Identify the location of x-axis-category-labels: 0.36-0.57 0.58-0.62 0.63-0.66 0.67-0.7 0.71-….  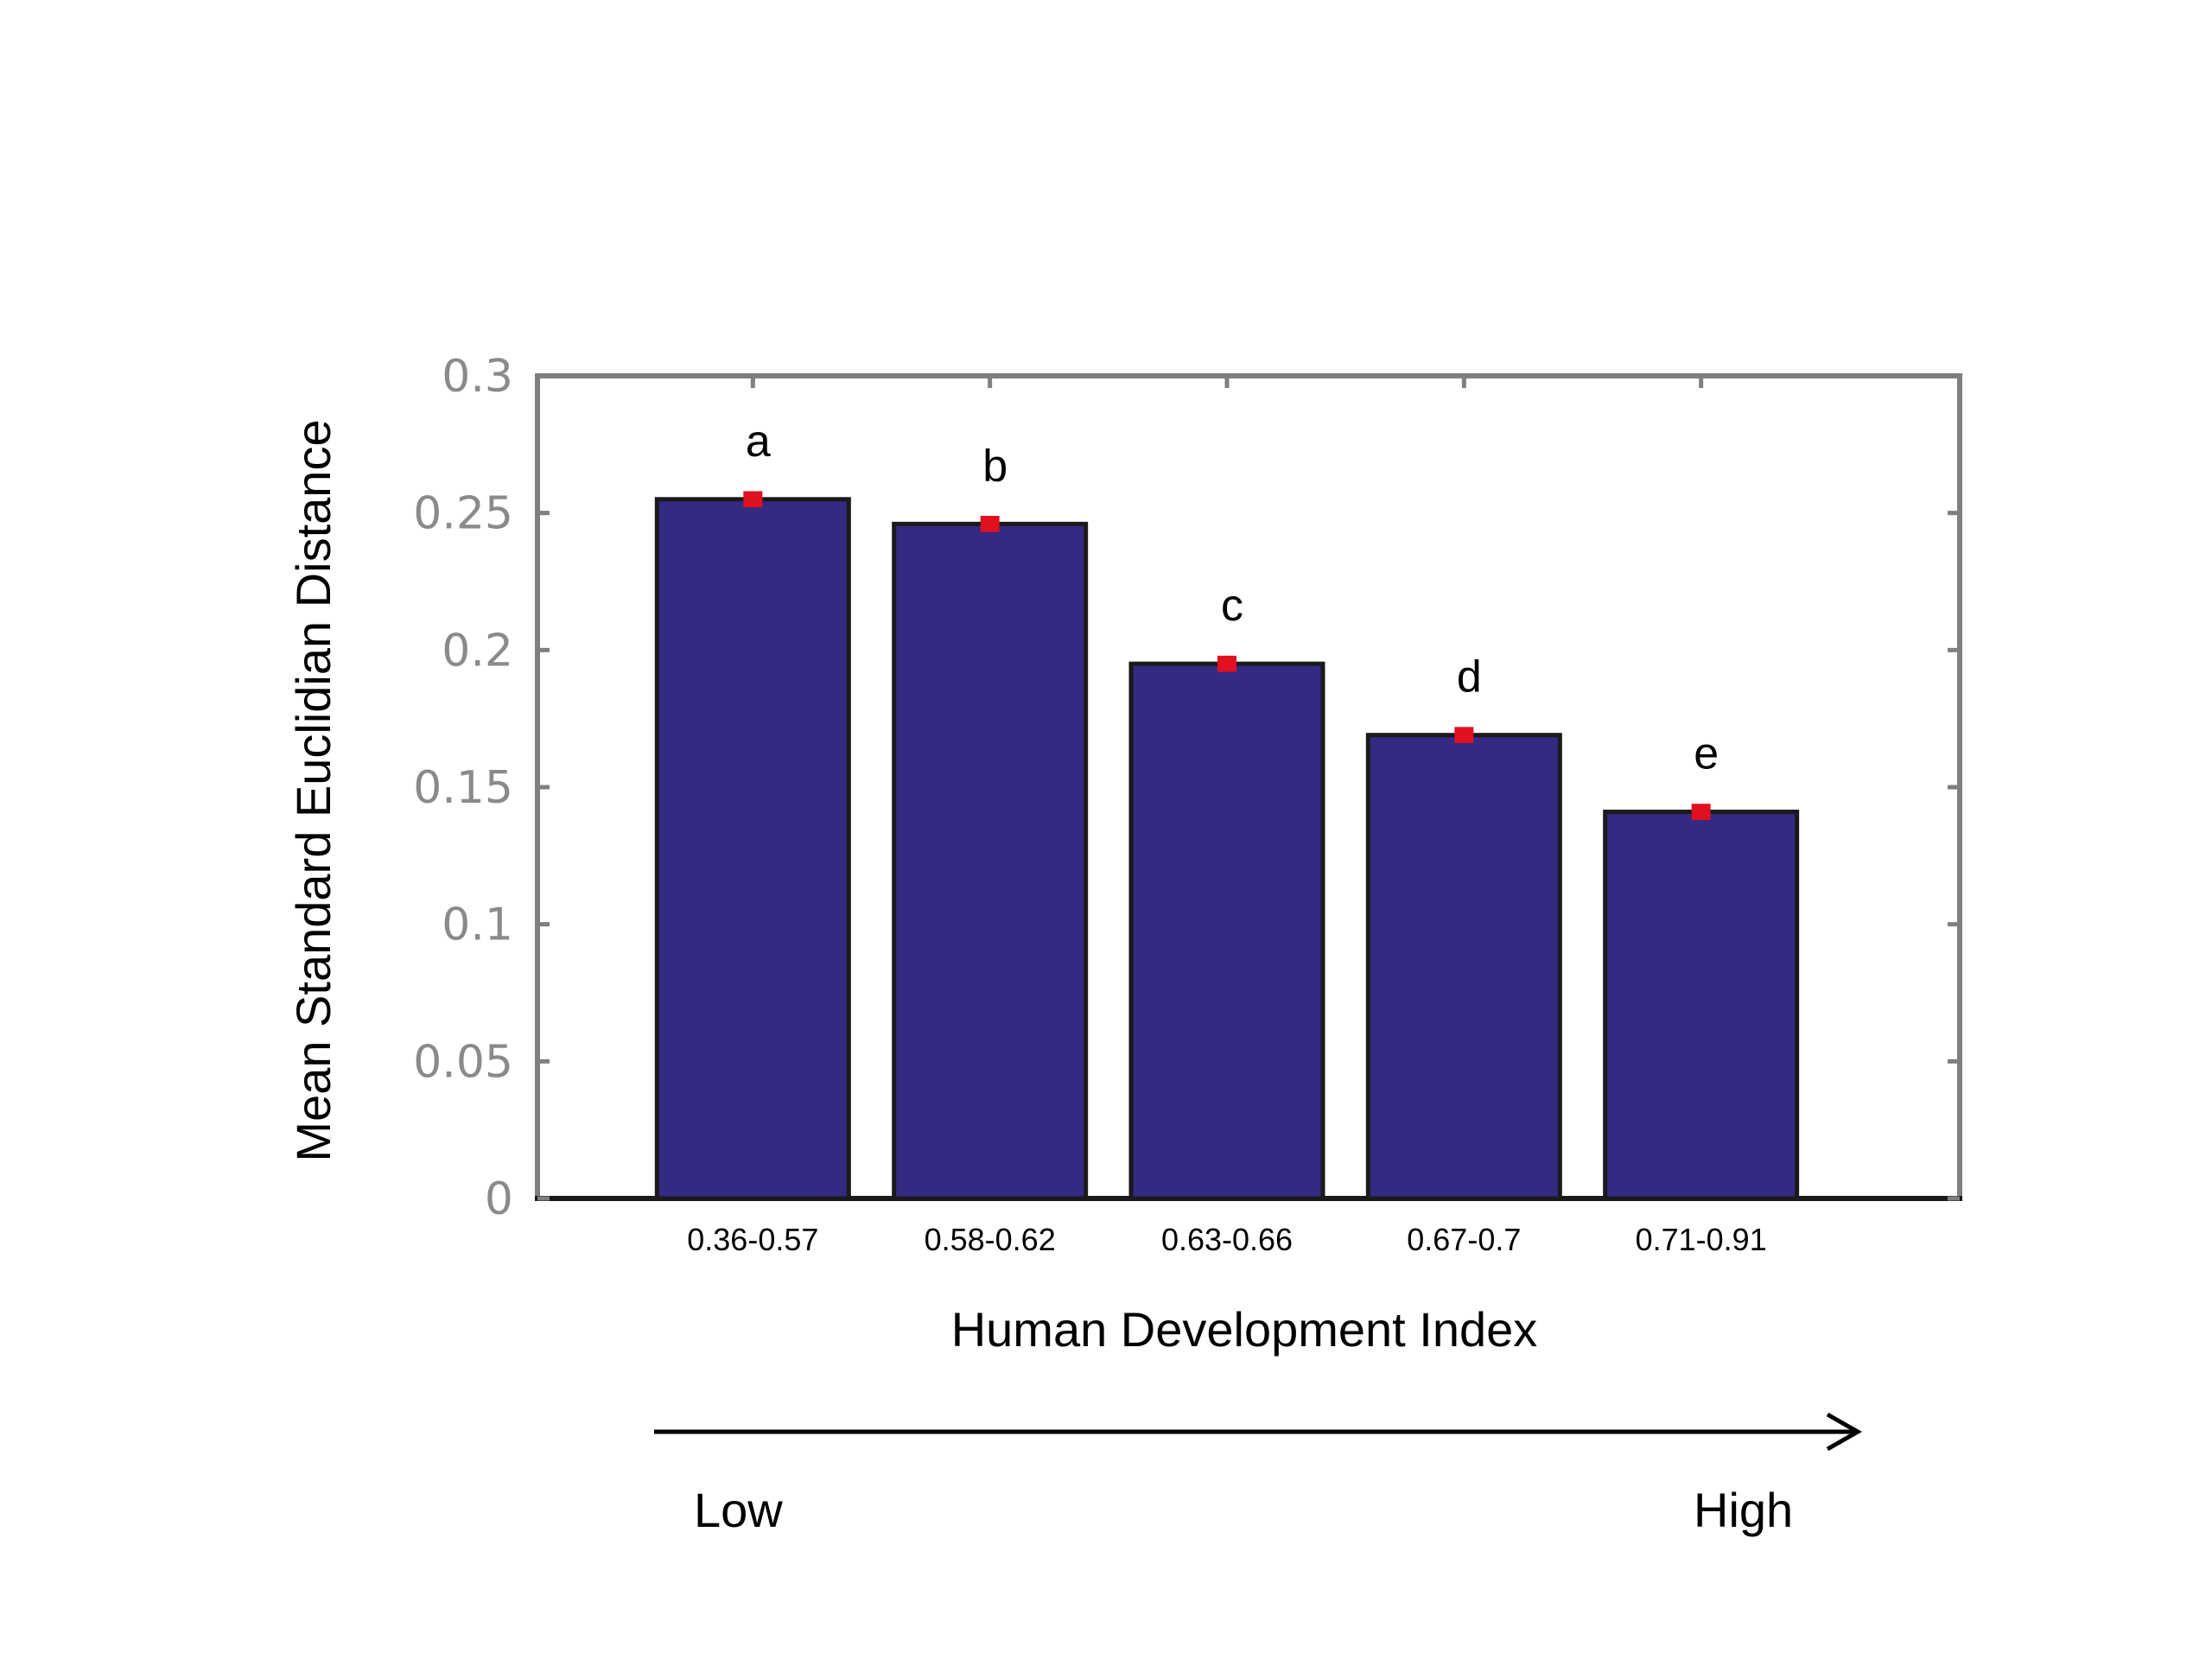
(1226, 1239).